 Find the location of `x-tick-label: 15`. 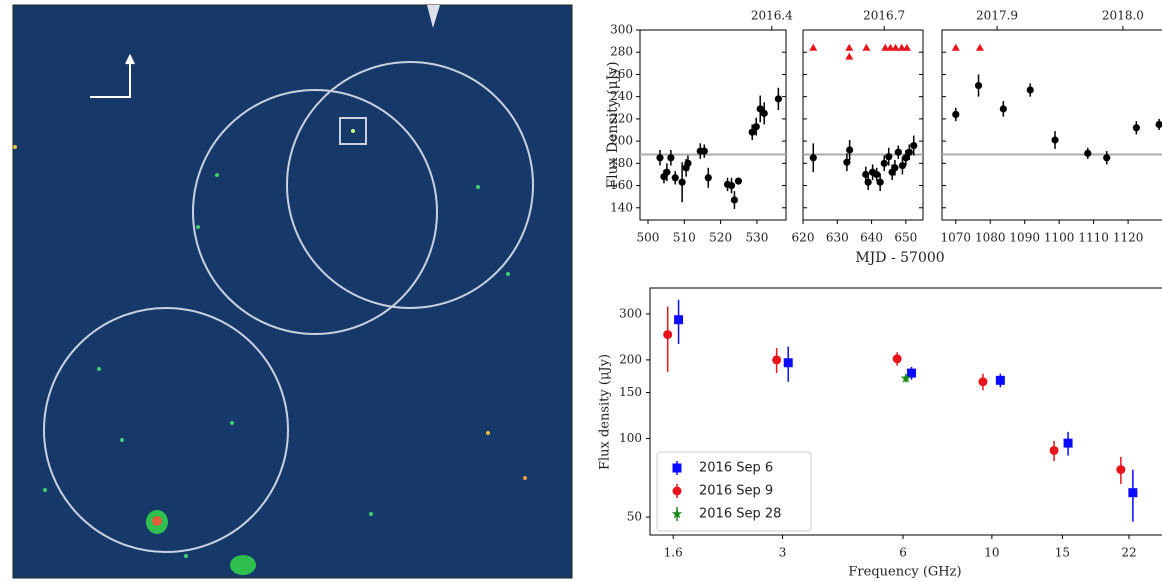

x-tick-label: 15 is located at coordinates (1062, 553).